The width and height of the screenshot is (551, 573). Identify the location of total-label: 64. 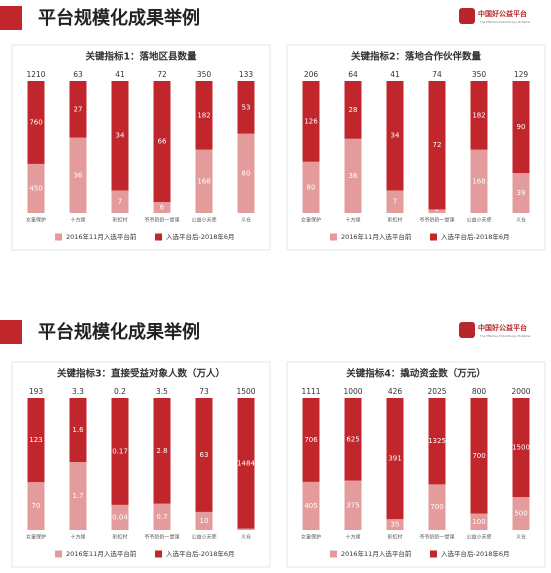
(353, 74).